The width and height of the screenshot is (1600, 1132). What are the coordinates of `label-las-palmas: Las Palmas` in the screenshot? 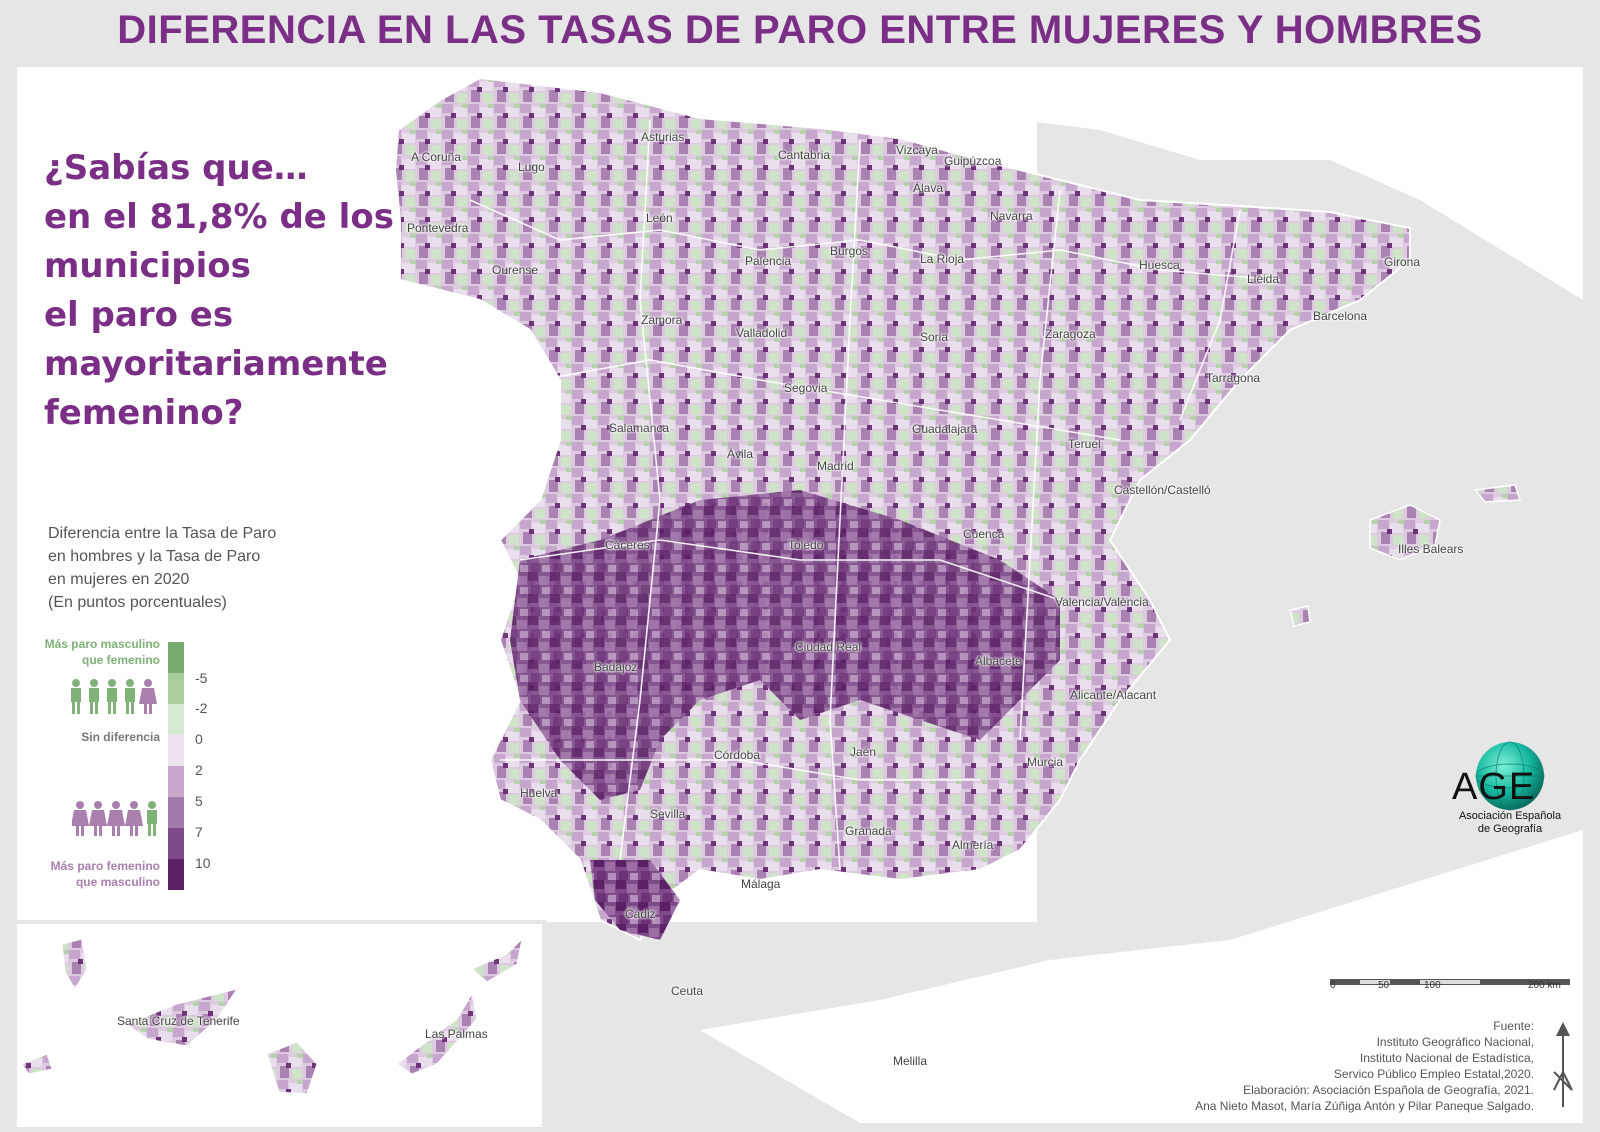 It's located at (456, 1034).